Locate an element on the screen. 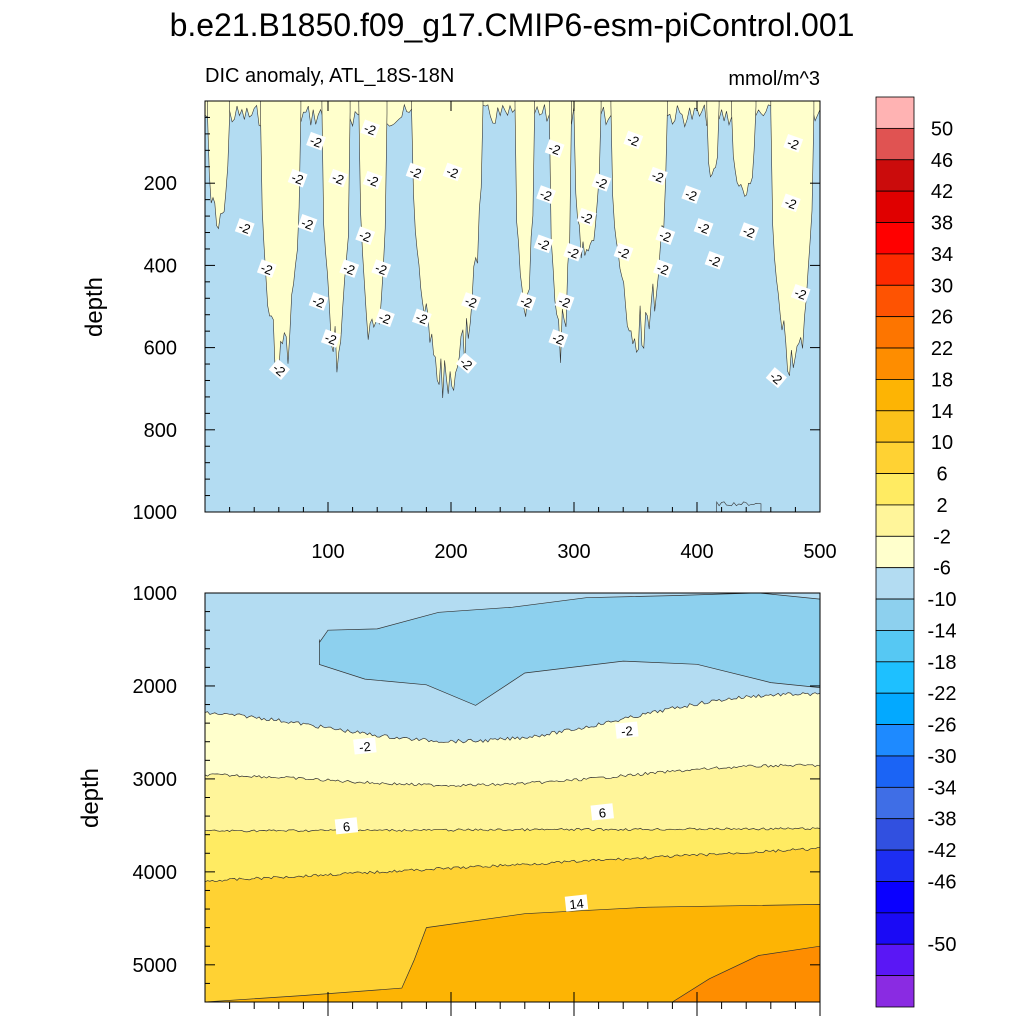 Image resolution: width=1024 pixels, height=1024 pixels. panel1-ytick-label: 1000 is located at coordinates (155, 513).